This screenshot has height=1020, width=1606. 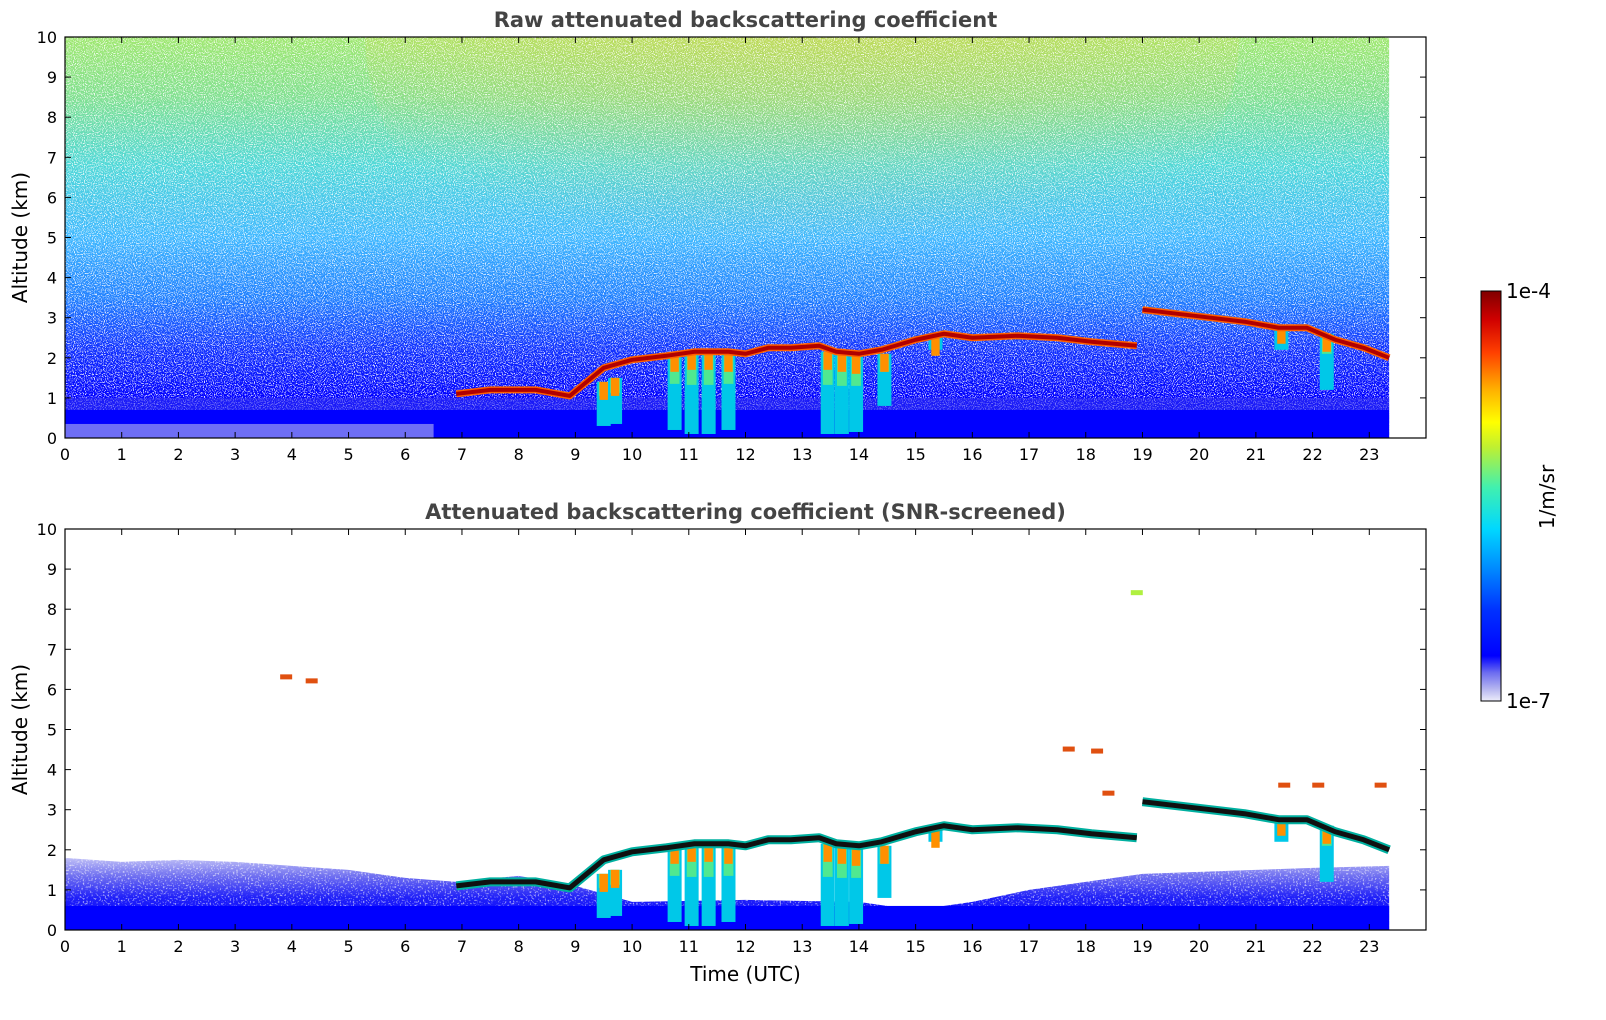 I want to click on y-tick-label: 0, so click(x=52, y=930).